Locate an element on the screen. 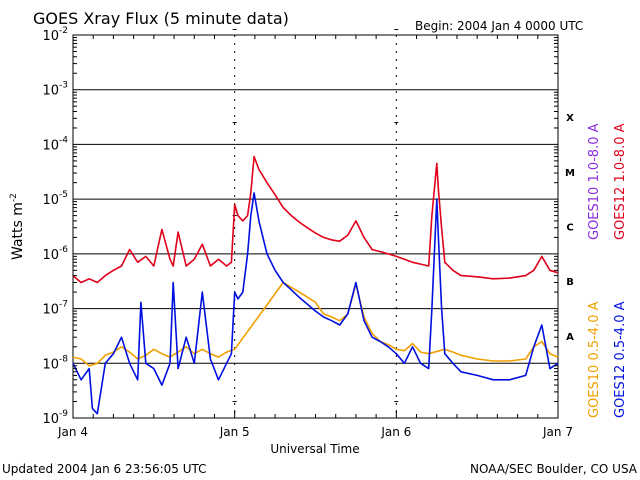  y-tick-label: 10⁻⁶ is located at coordinates (55, 254).